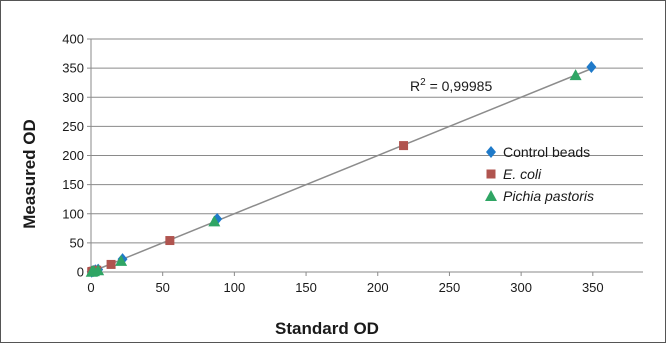  I want to click on x-tick-label-200: 200, so click(378, 287).